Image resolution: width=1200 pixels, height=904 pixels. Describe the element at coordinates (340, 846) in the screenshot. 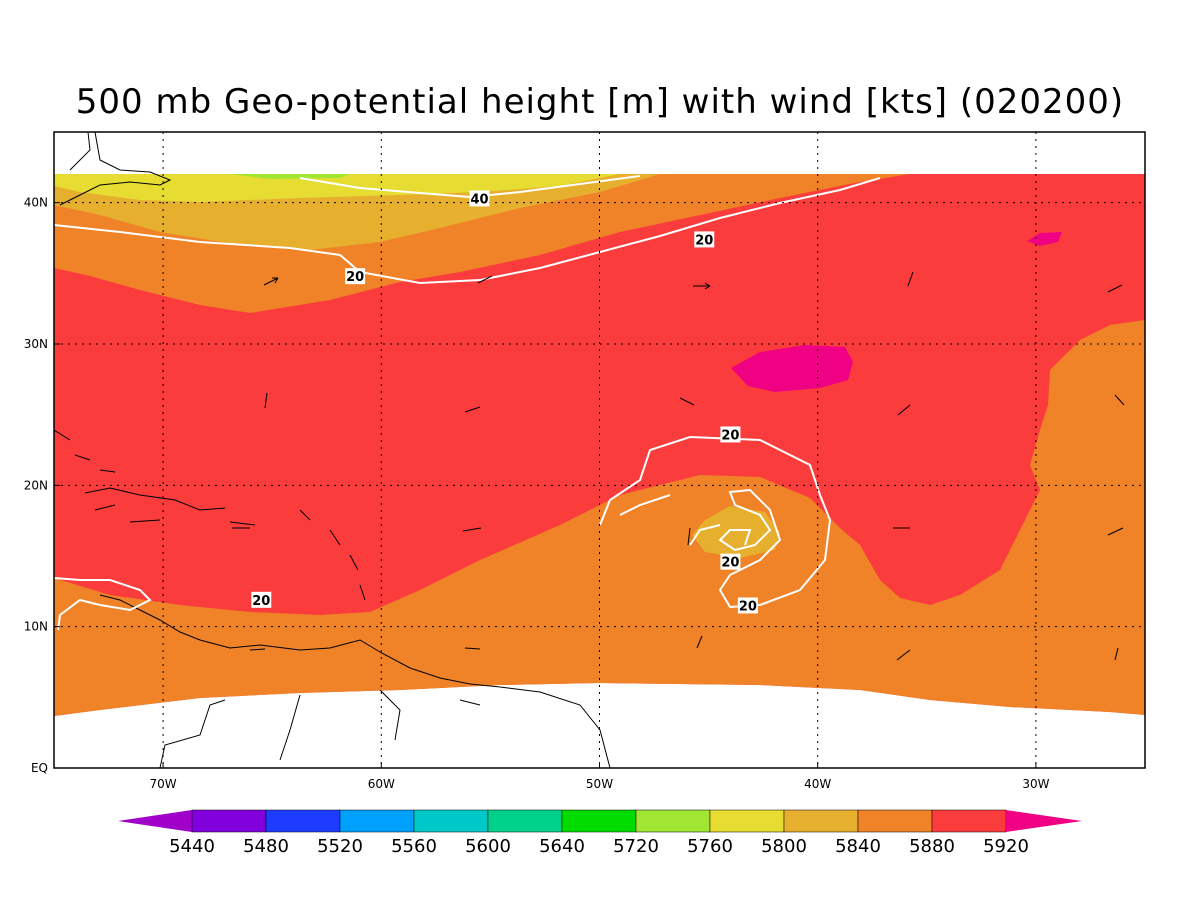

I see `colorbar-level-label: 5520` at that location.